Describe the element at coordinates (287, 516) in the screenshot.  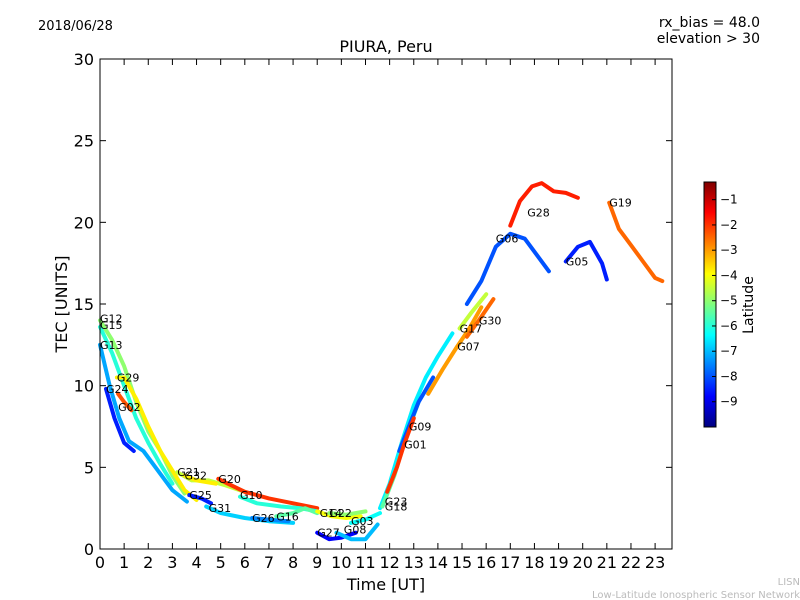
I see `satellite-label-g16: G16` at that location.